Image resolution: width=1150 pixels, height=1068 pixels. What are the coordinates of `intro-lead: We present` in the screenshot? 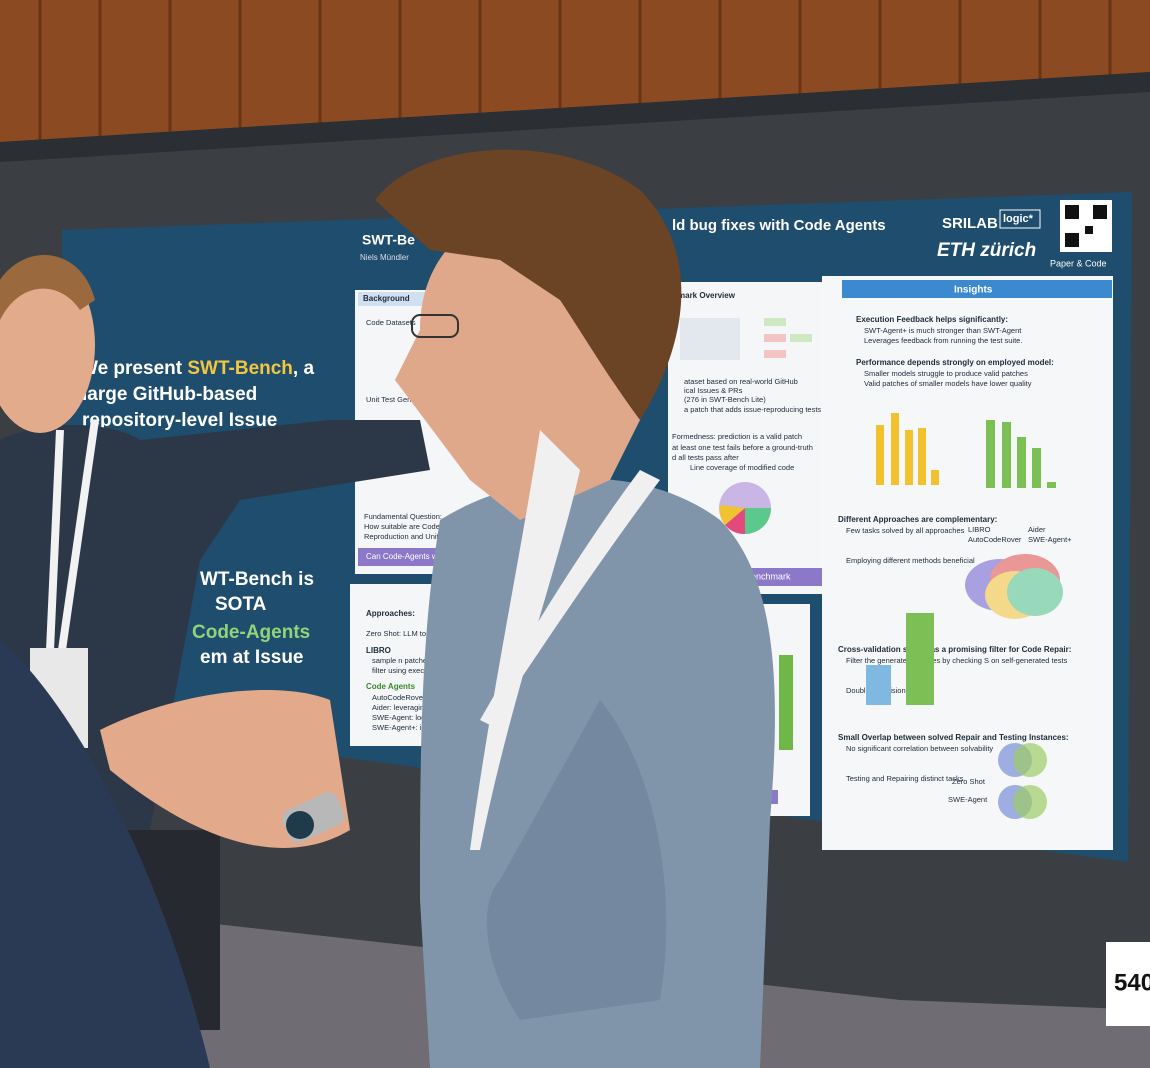 It's located at (133, 368).